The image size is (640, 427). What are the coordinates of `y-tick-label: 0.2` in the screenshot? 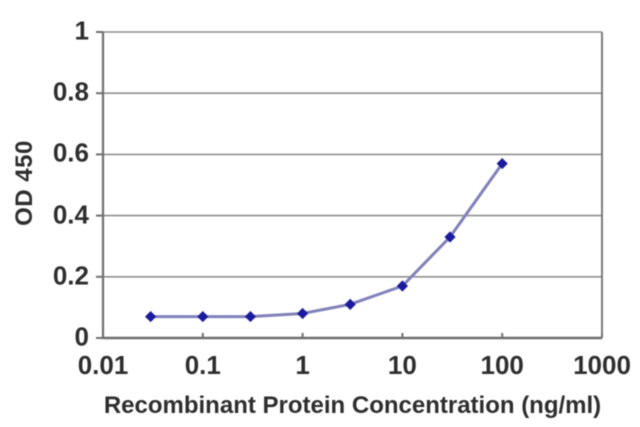 It's located at (70, 275).